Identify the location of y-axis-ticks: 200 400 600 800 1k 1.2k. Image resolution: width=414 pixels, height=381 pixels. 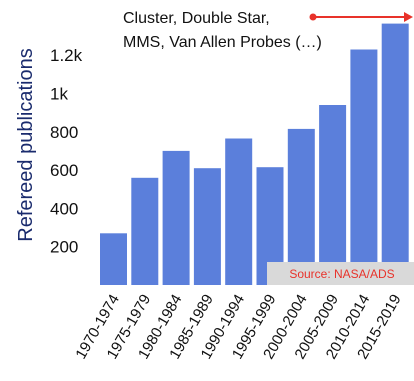
(66, 151).